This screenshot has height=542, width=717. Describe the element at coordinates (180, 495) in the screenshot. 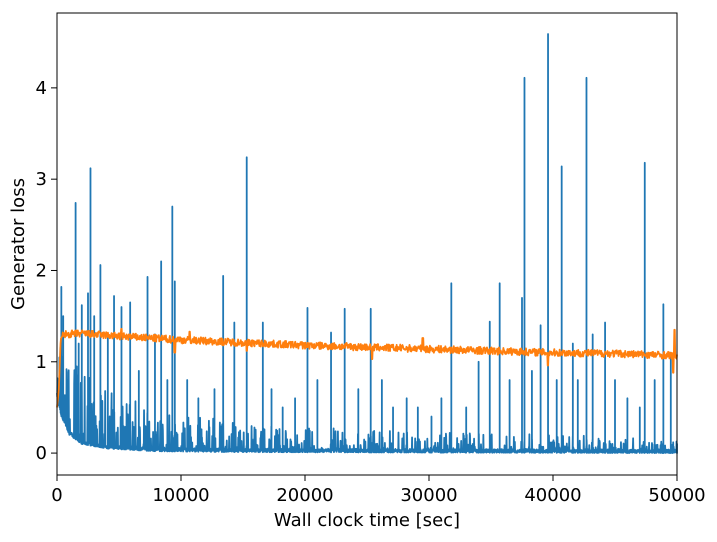

I see `x-tick-label: 10000` at that location.